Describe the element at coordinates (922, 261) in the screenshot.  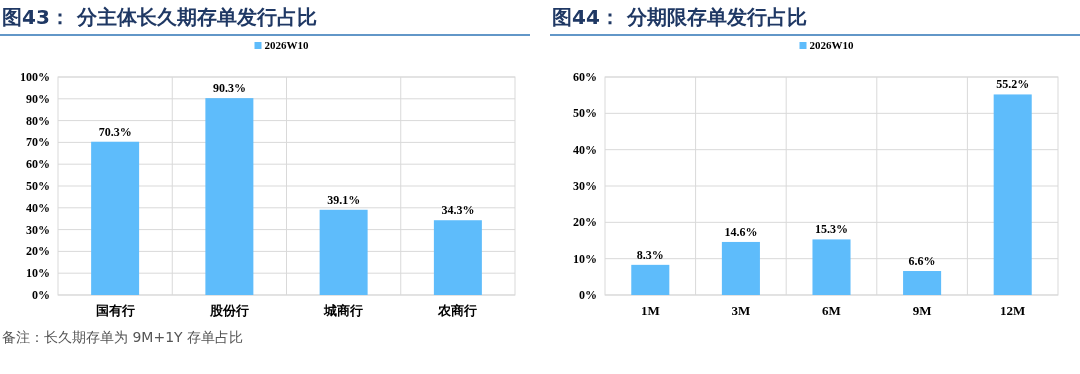
I see `data-label: 6.6%` at that location.